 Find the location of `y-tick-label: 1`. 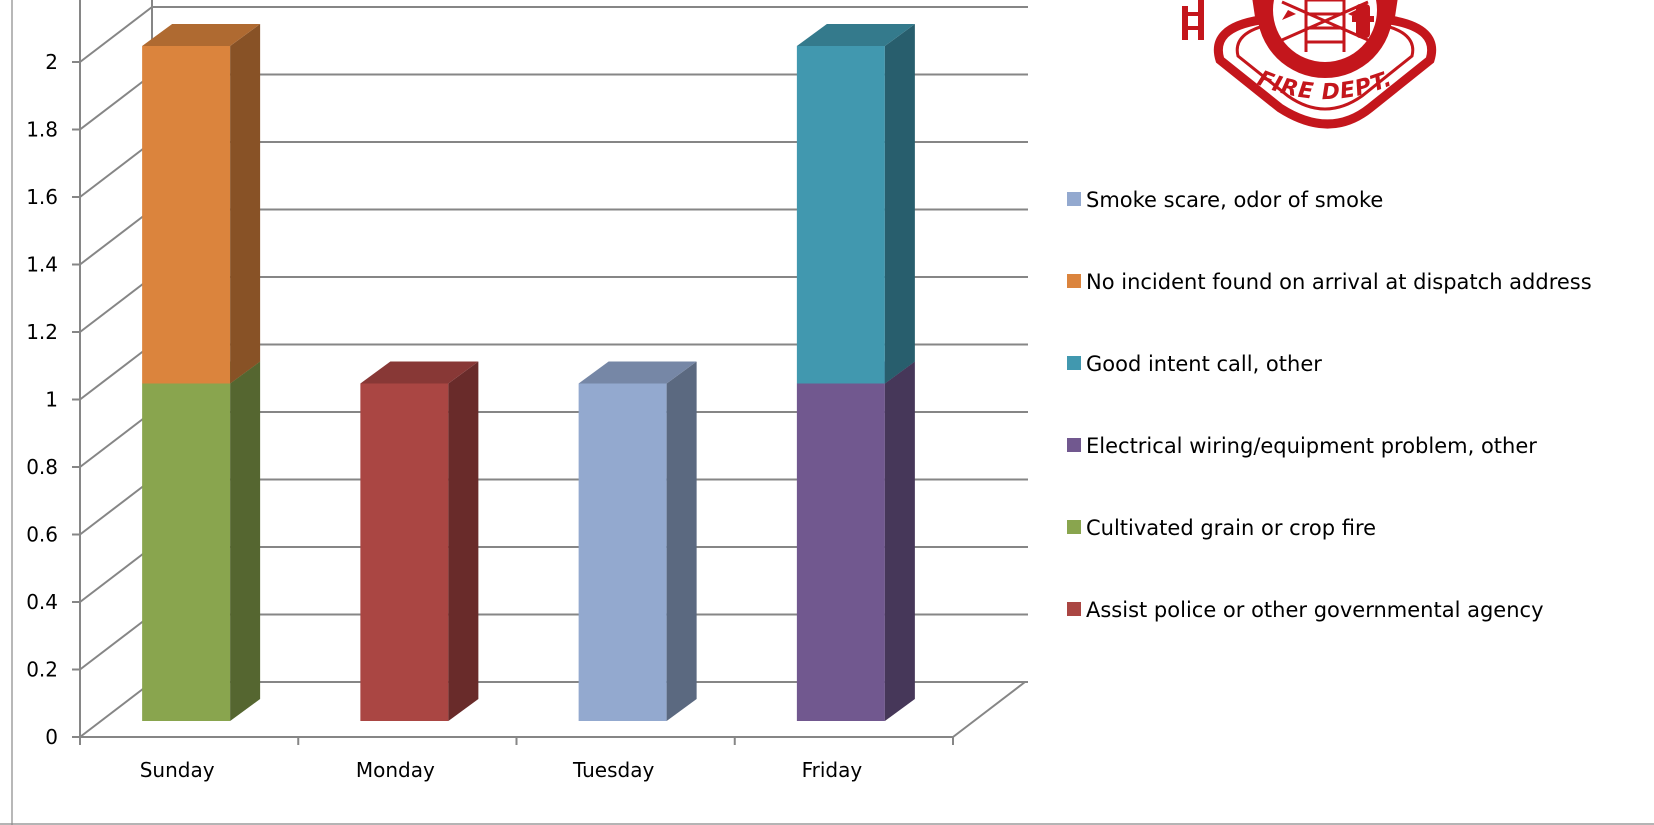

y-tick-label: 1 is located at coordinates (51, 400).